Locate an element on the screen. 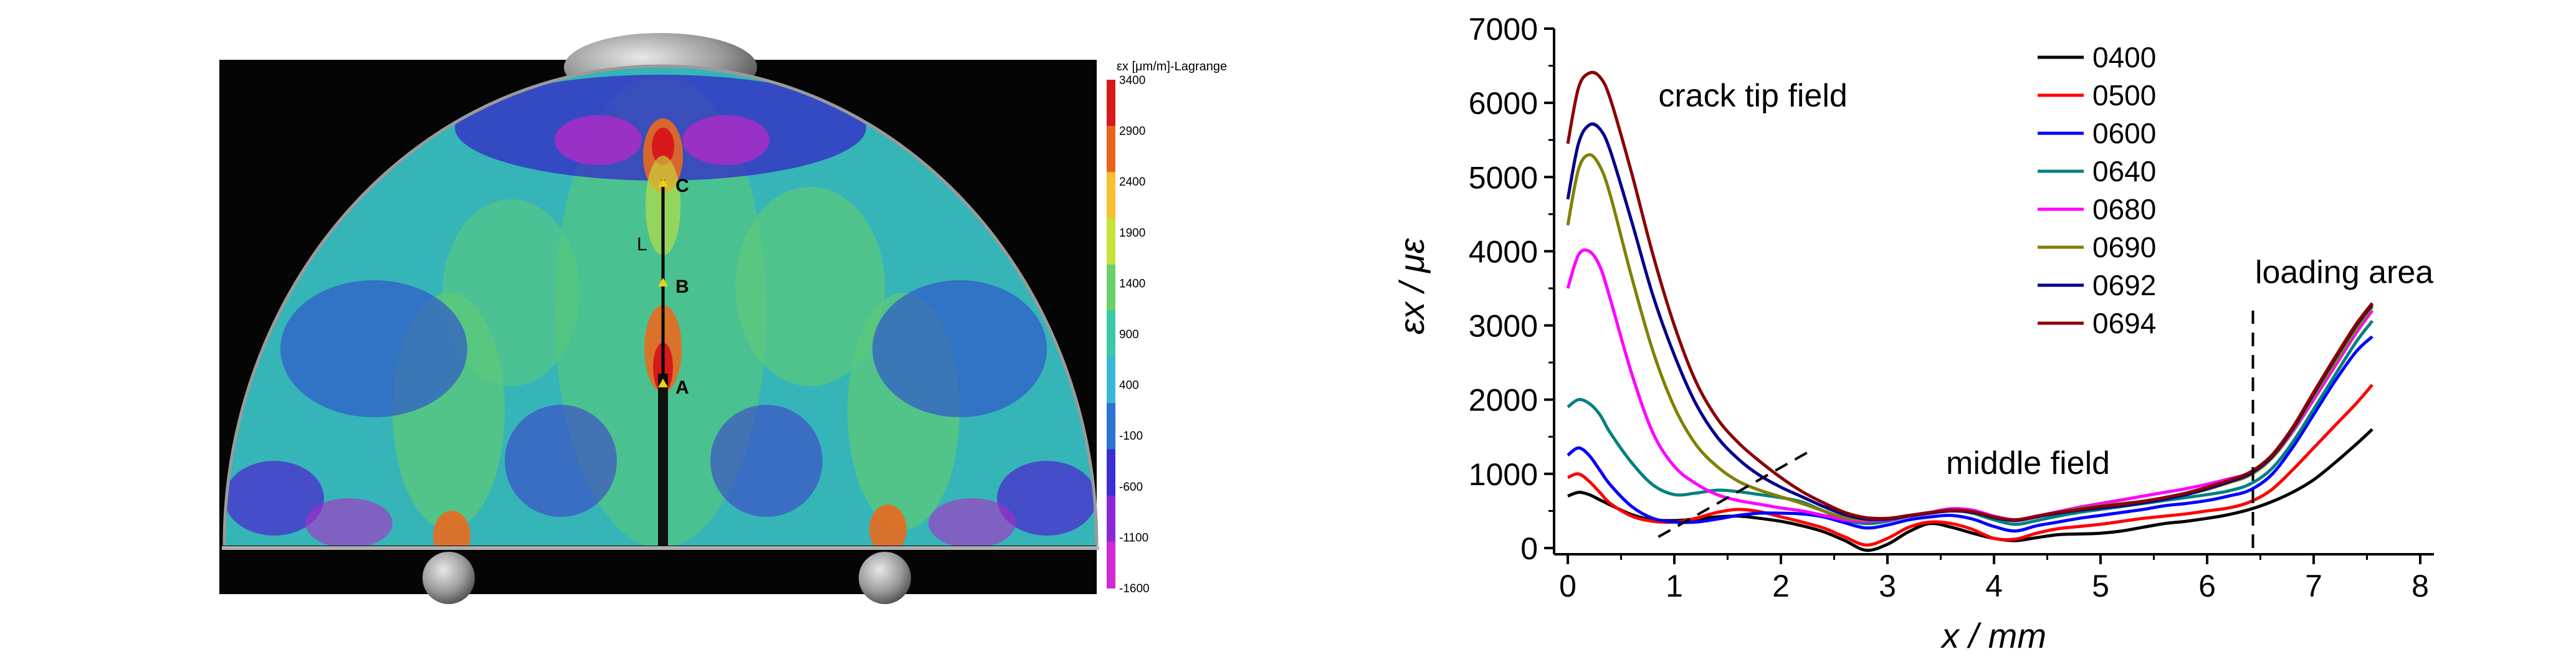 The height and width of the screenshot is (662, 2576). x-tick-label: 7 is located at coordinates (2313, 586).